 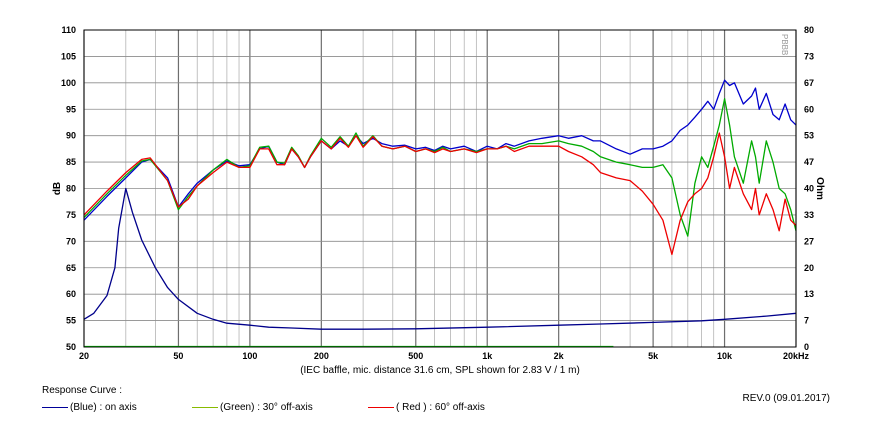 What do you see at coordinates (786, 398) in the screenshot?
I see `revision-label: REV.0 (09.01.2017)` at bounding box center [786, 398].